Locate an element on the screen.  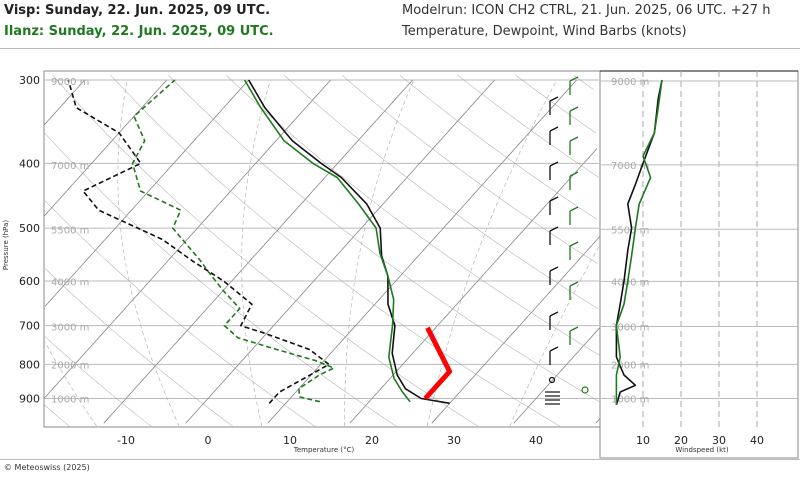
wind-calm-circle is located at coordinates (552, 380).